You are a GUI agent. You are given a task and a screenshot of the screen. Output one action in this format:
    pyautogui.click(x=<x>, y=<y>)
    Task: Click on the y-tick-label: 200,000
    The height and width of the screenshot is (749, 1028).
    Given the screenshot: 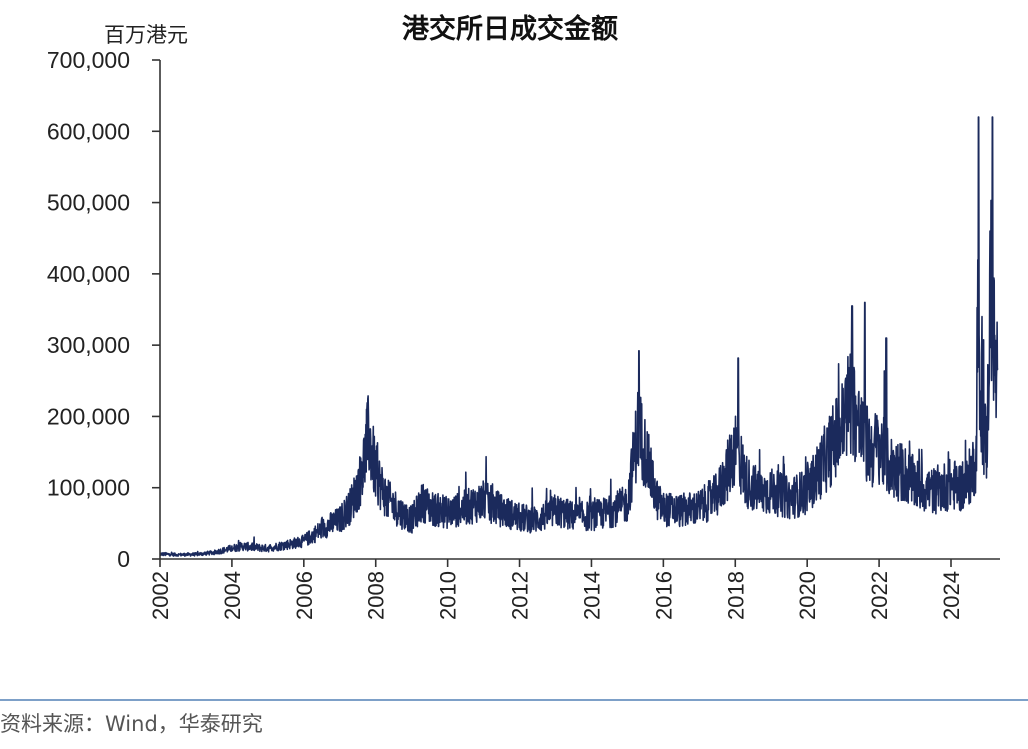 What is the action you would take?
    pyautogui.click(x=88, y=416)
    